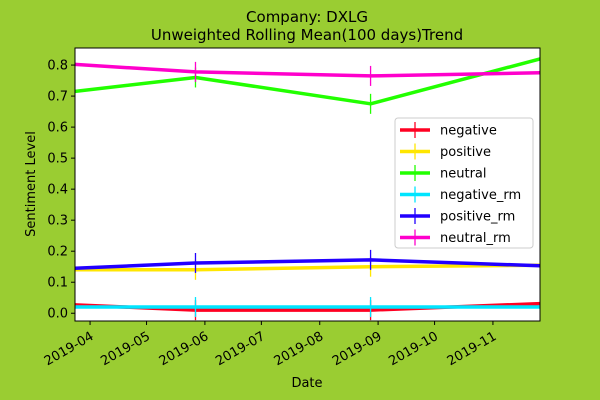  Describe the element at coordinates (463, 174) in the screenshot. I see `legend-label: neutral` at that location.